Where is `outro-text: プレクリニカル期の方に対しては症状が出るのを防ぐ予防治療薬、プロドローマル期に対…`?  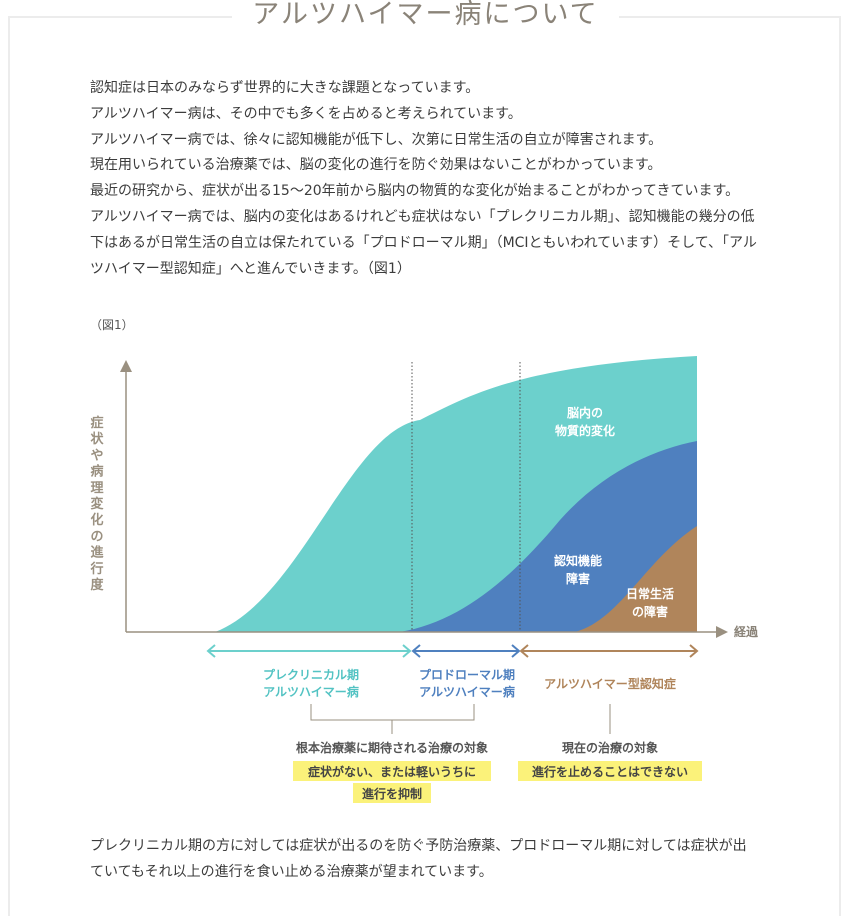 outro-text: プレクリニカル期の方に対しては症状が出るのを防ぐ予防治療薬、プロドローマル期に対… is located at coordinates (425, 860).